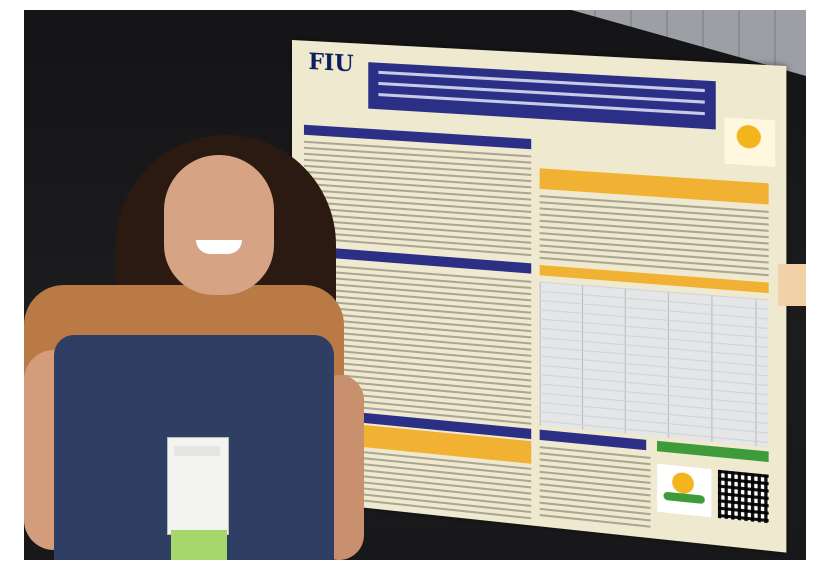 The height and width of the screenshot is (564, 819). I want to click on name-badge, so click(198, 486).